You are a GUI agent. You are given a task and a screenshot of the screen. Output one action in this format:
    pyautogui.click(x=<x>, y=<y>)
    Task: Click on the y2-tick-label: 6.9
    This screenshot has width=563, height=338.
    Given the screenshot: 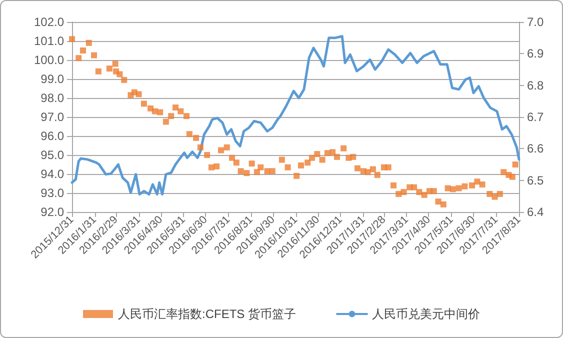 What is the action you would take?
    pyautogui.click(x=535, y=53)
    